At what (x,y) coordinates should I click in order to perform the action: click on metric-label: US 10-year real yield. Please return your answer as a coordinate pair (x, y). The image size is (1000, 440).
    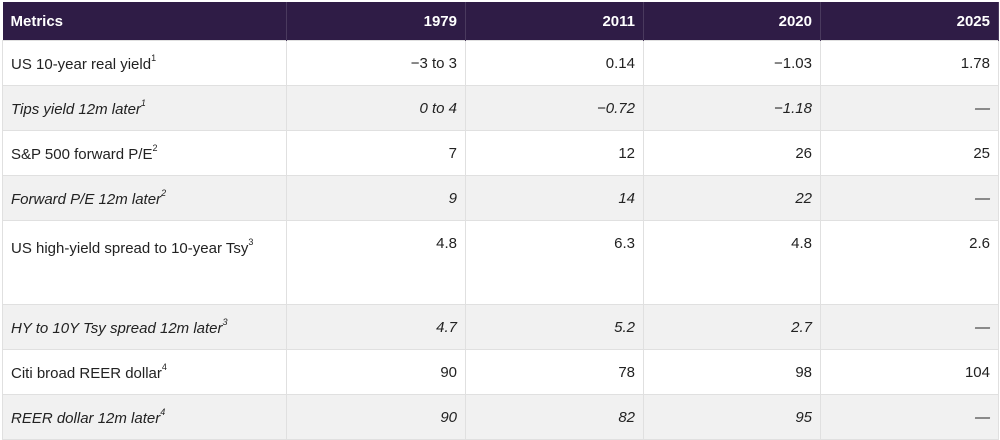
    Looking at the image, I should click on (81, 64).